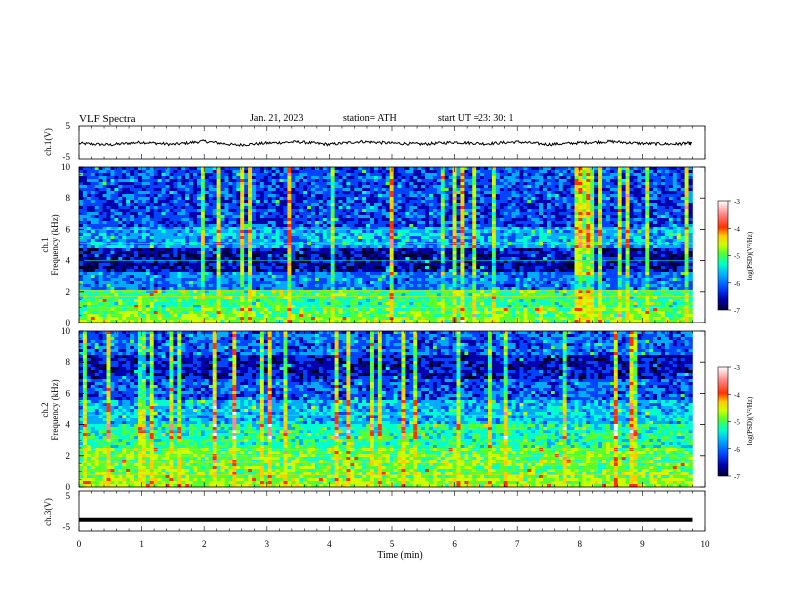 This screenshot has width=792, height=612. Describe the element at coordinates (48, 142) in the screenshot. I see `ch1-waveform-ylabel: ch.1(V)` at that location.